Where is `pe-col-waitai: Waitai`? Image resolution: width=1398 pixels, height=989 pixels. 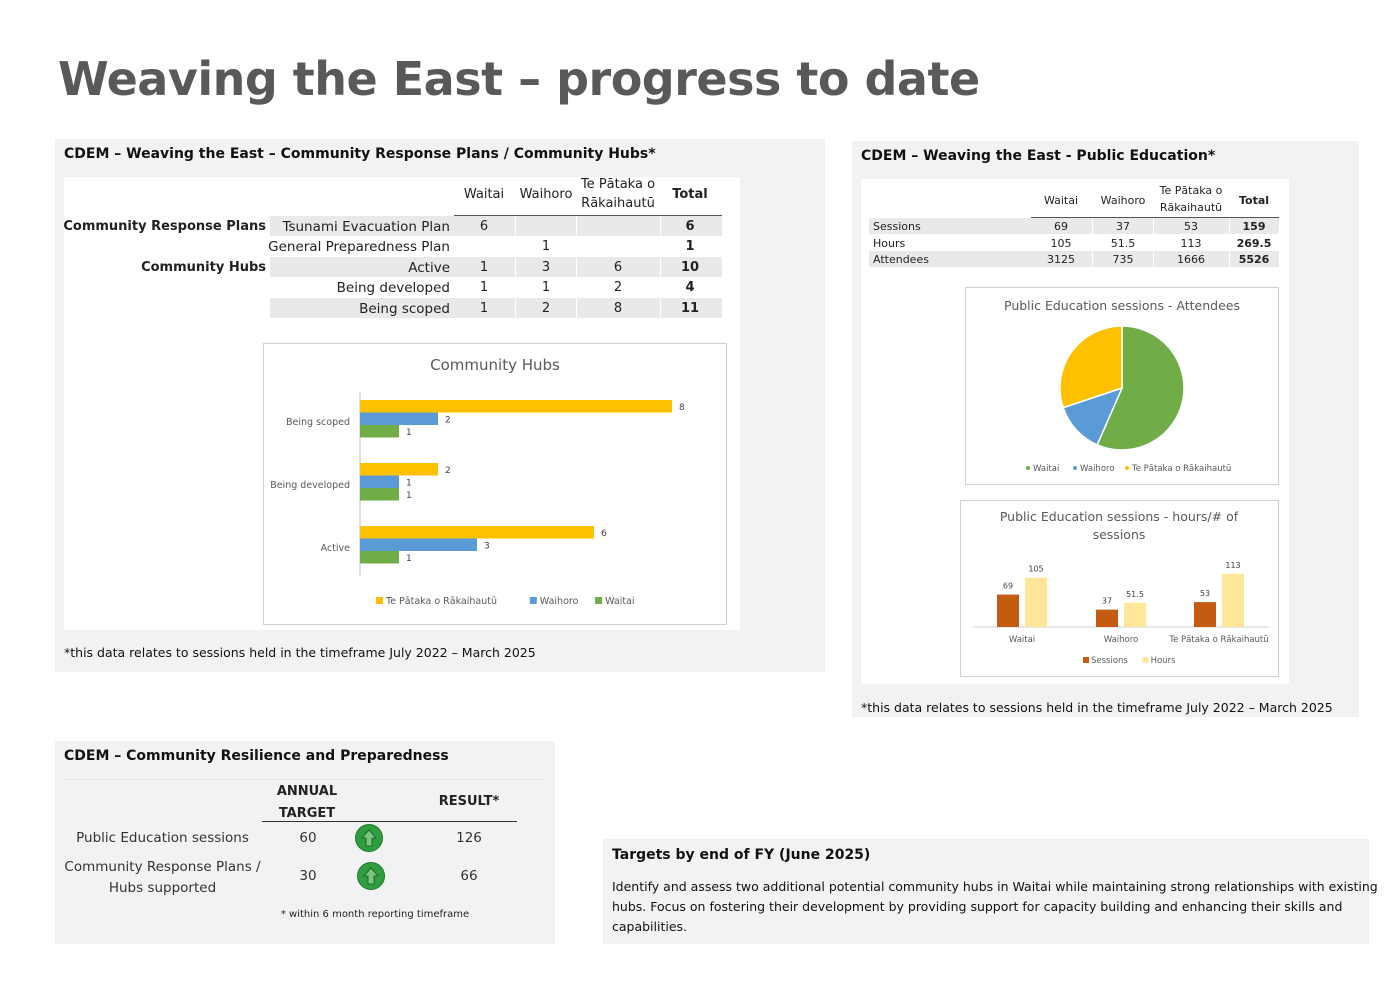 pe-col-waitai: Waitai is located at coordinates (1061, 200).